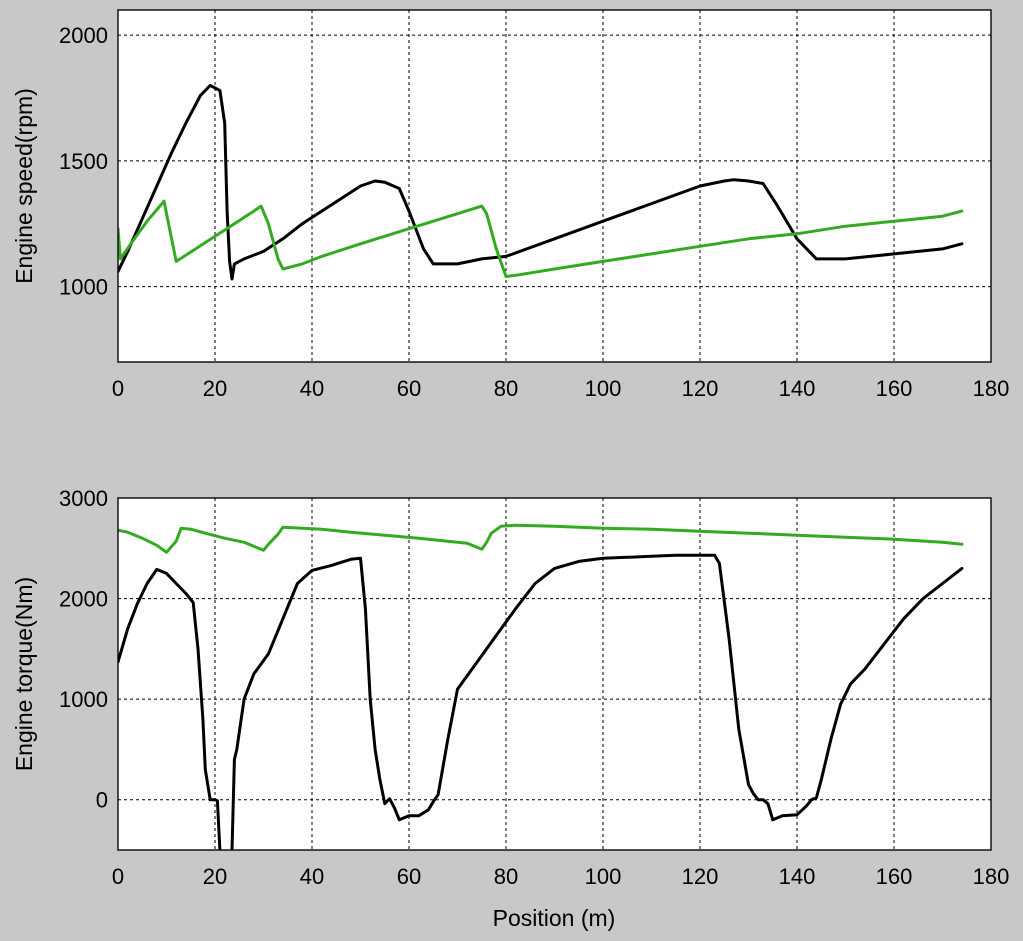 The image size is (1023, 941). Describe the element at coordinates (118, 388) in the screenshot. I see `speed-x-tick-label: 0` at that location.